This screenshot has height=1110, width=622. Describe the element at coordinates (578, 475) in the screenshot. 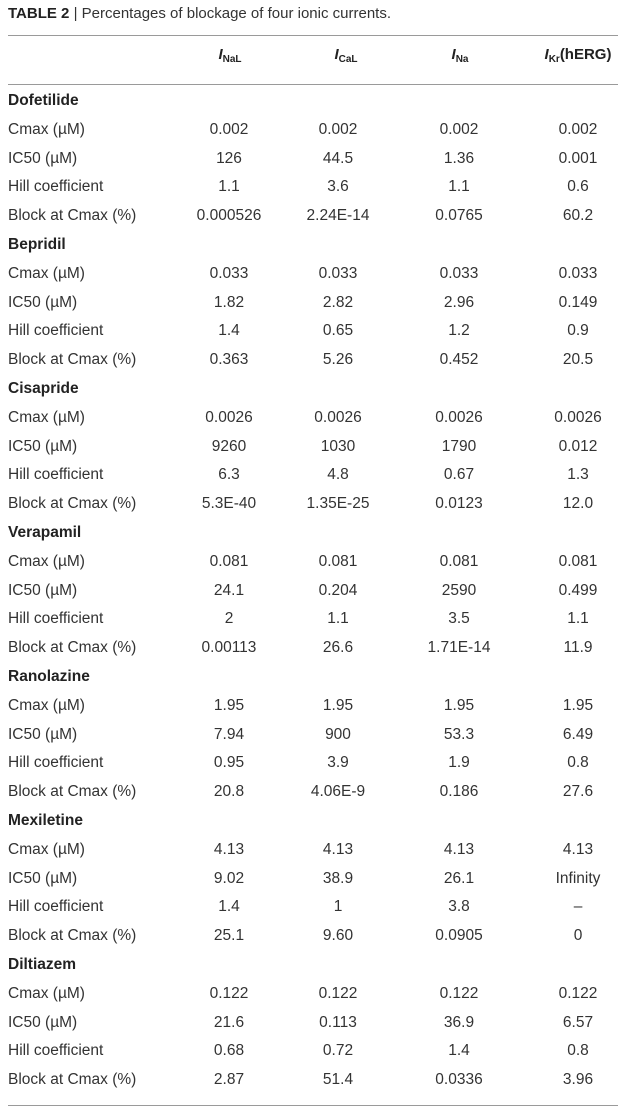

I see `table-cell: 1.3` at that location.